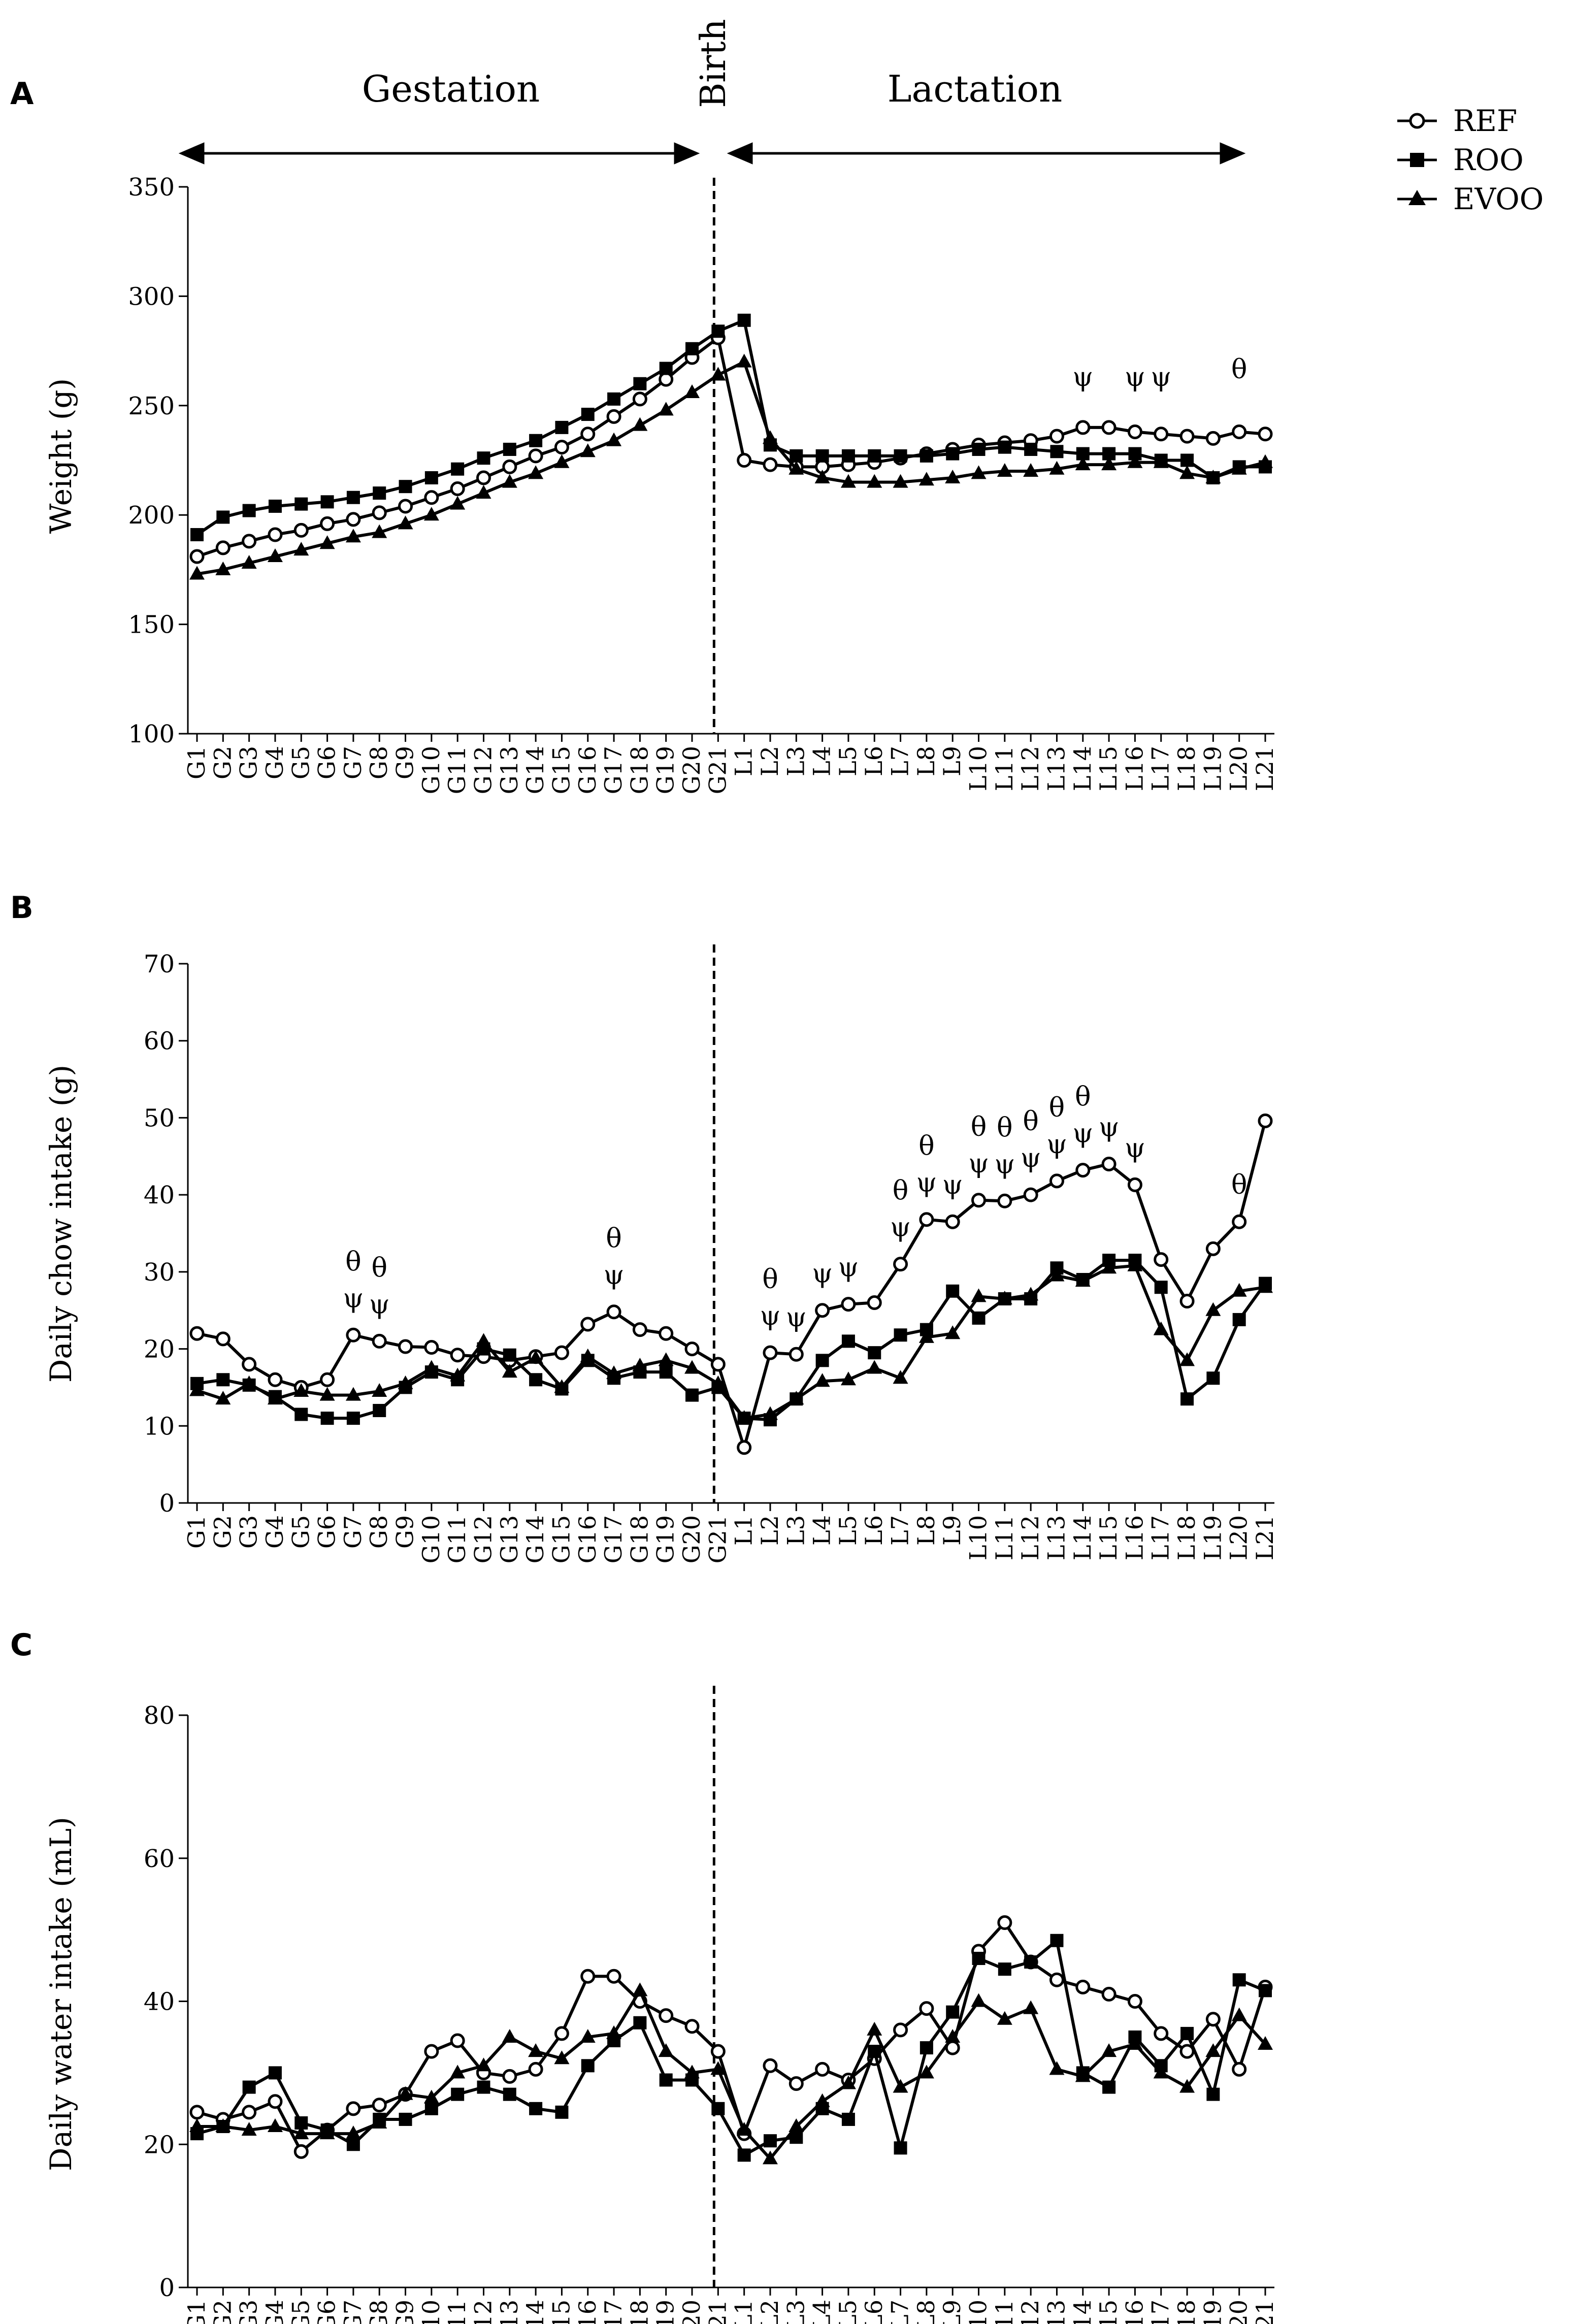 The height and width of the screenshot is (2324, 1576). Describe the element at coordinates (1056, 2312) in the screenshot. I see `x-tick-label: L13` at that location.